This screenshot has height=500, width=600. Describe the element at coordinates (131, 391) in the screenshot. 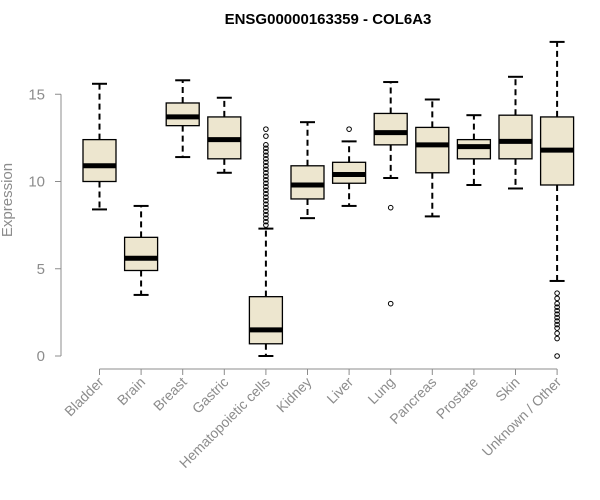

I see `x-tick-label: Brain` at that location.